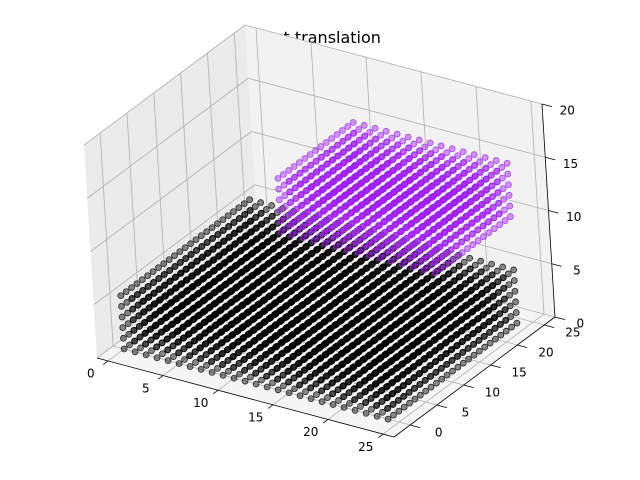 Image resolution: width=640 pixels, height=480 pixels. I want to click on x-tick-mark, so click(105, 362).